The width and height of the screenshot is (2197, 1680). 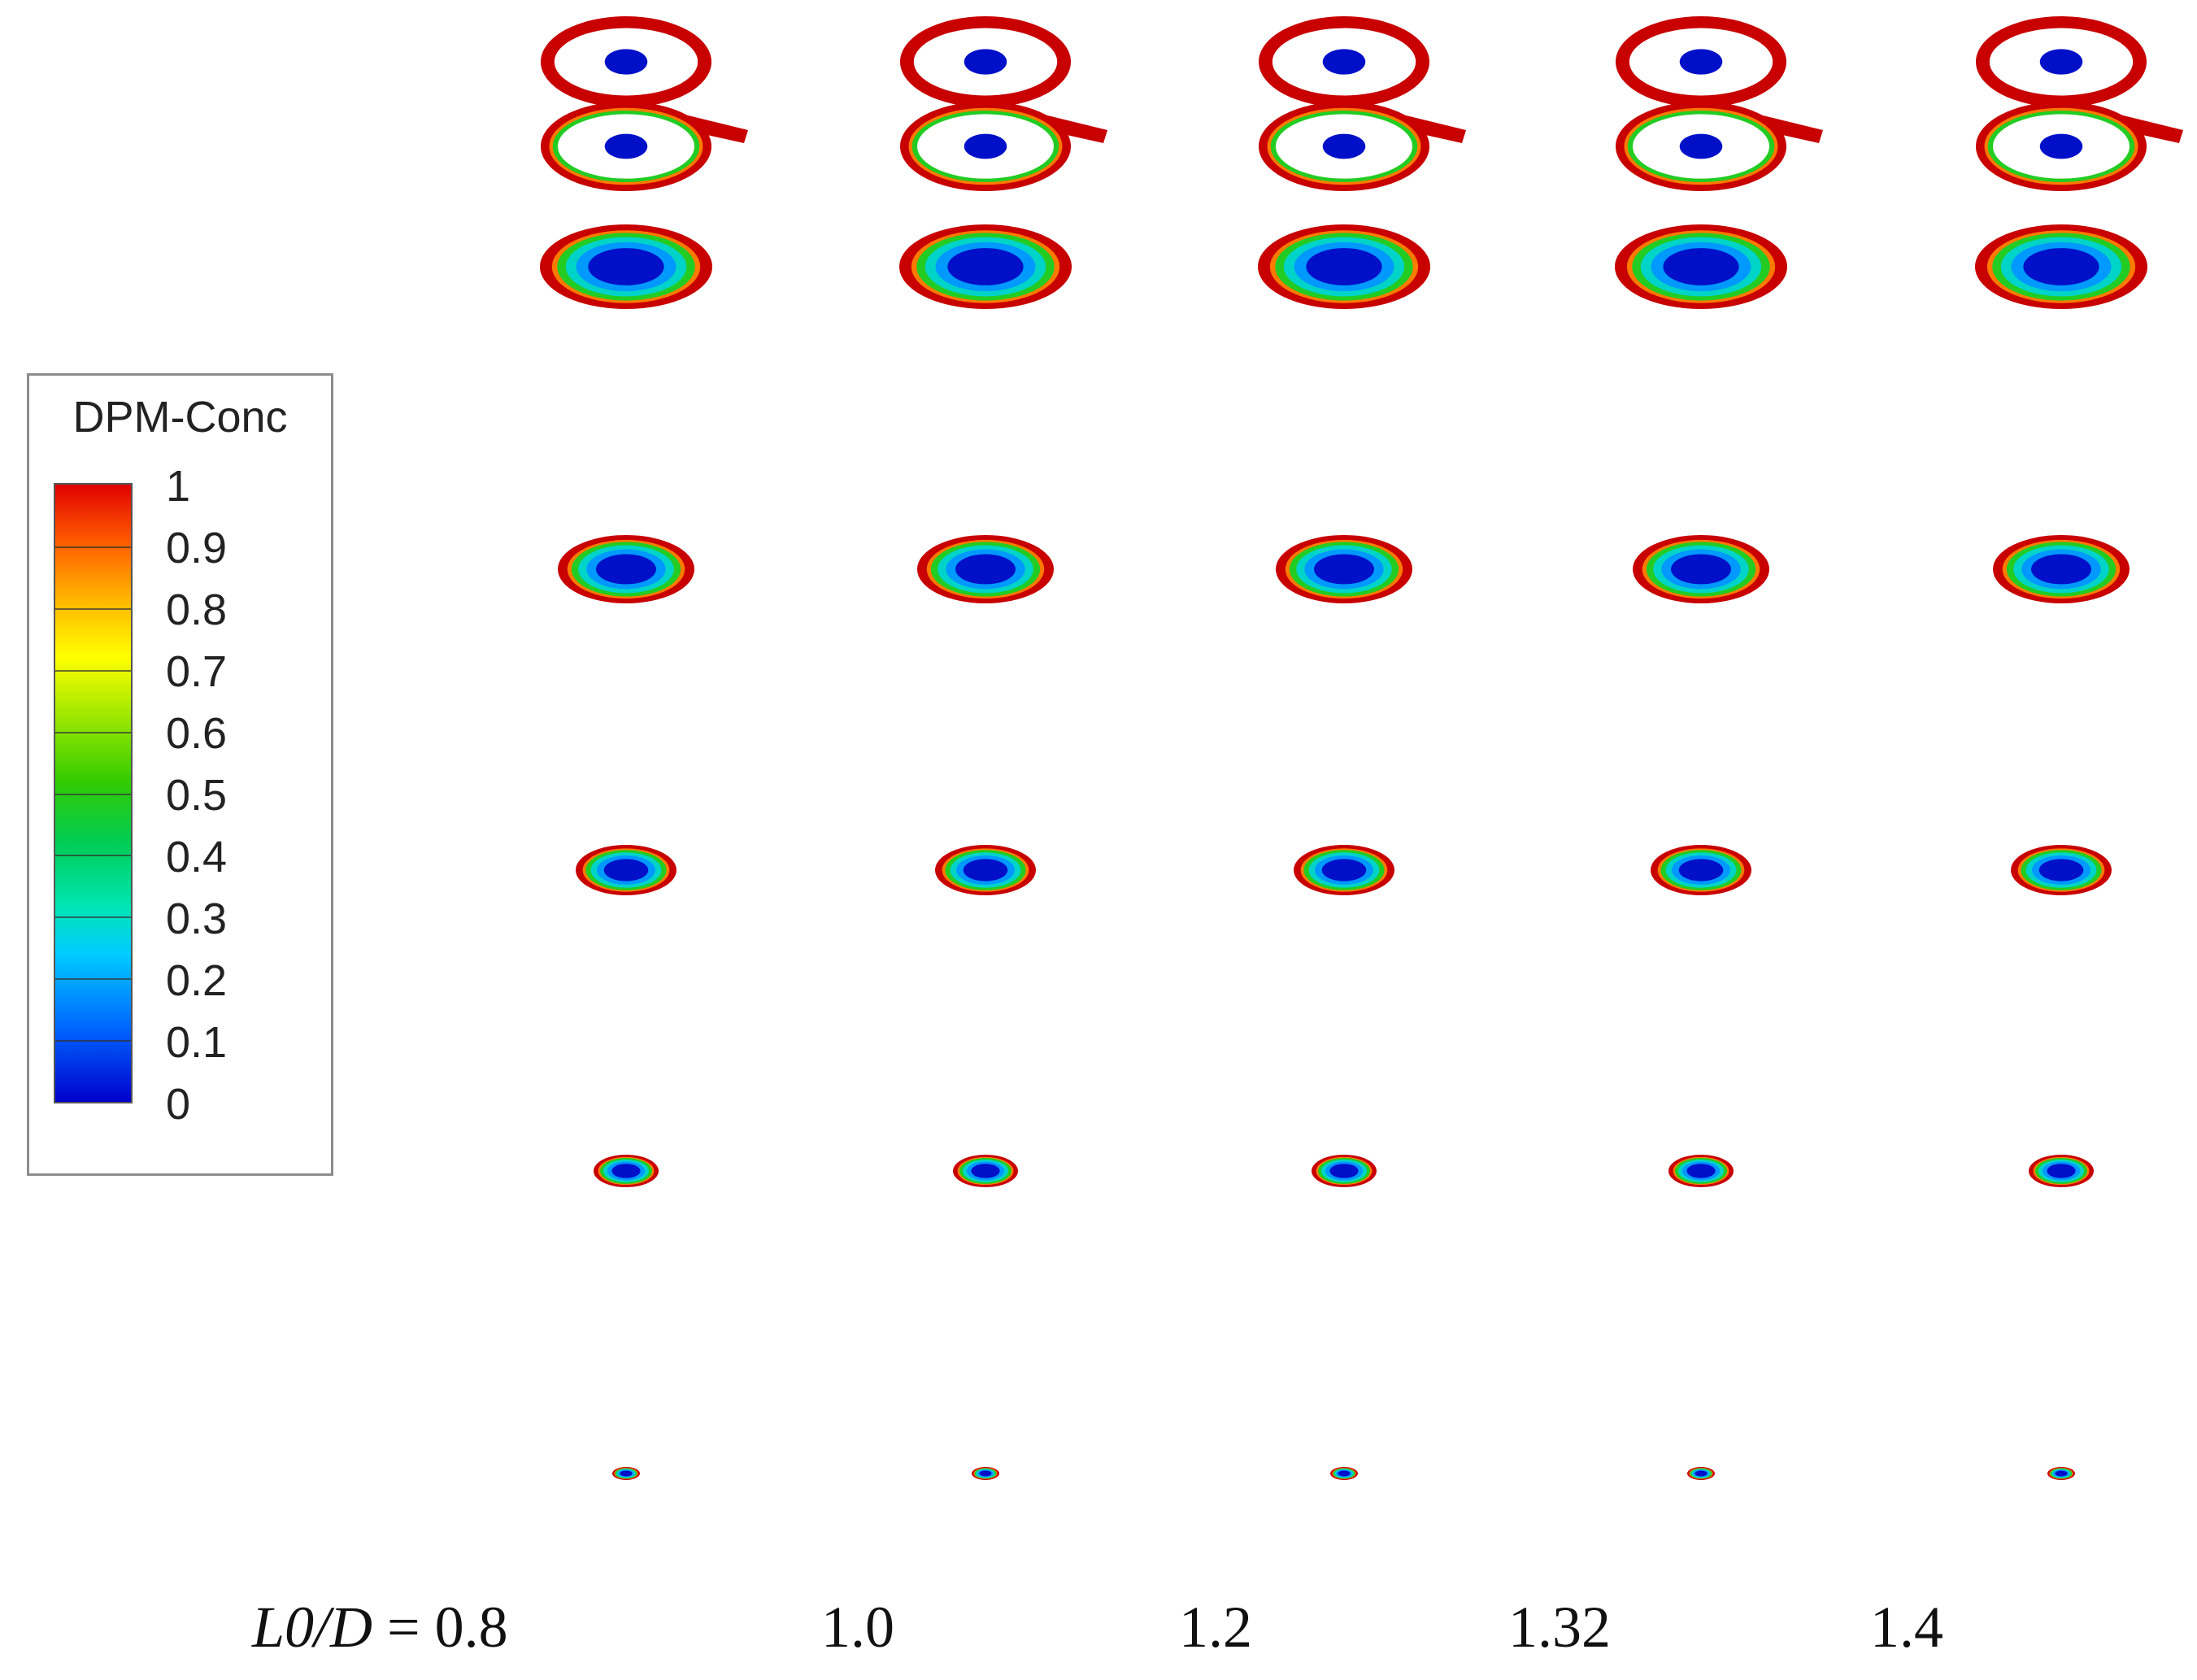 What do you see at coordinates (1344, 1473) in the screenshot?
I see `section-z5-col3-layer` at bounding box center [1344, 1473].